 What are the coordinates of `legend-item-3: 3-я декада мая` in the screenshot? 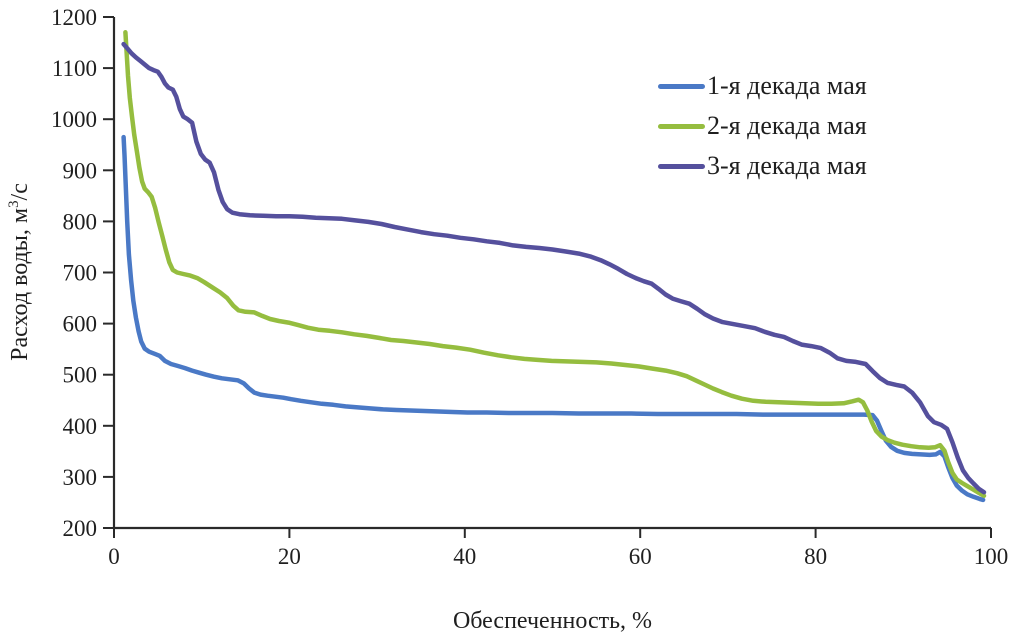 It's located at (762, 166).